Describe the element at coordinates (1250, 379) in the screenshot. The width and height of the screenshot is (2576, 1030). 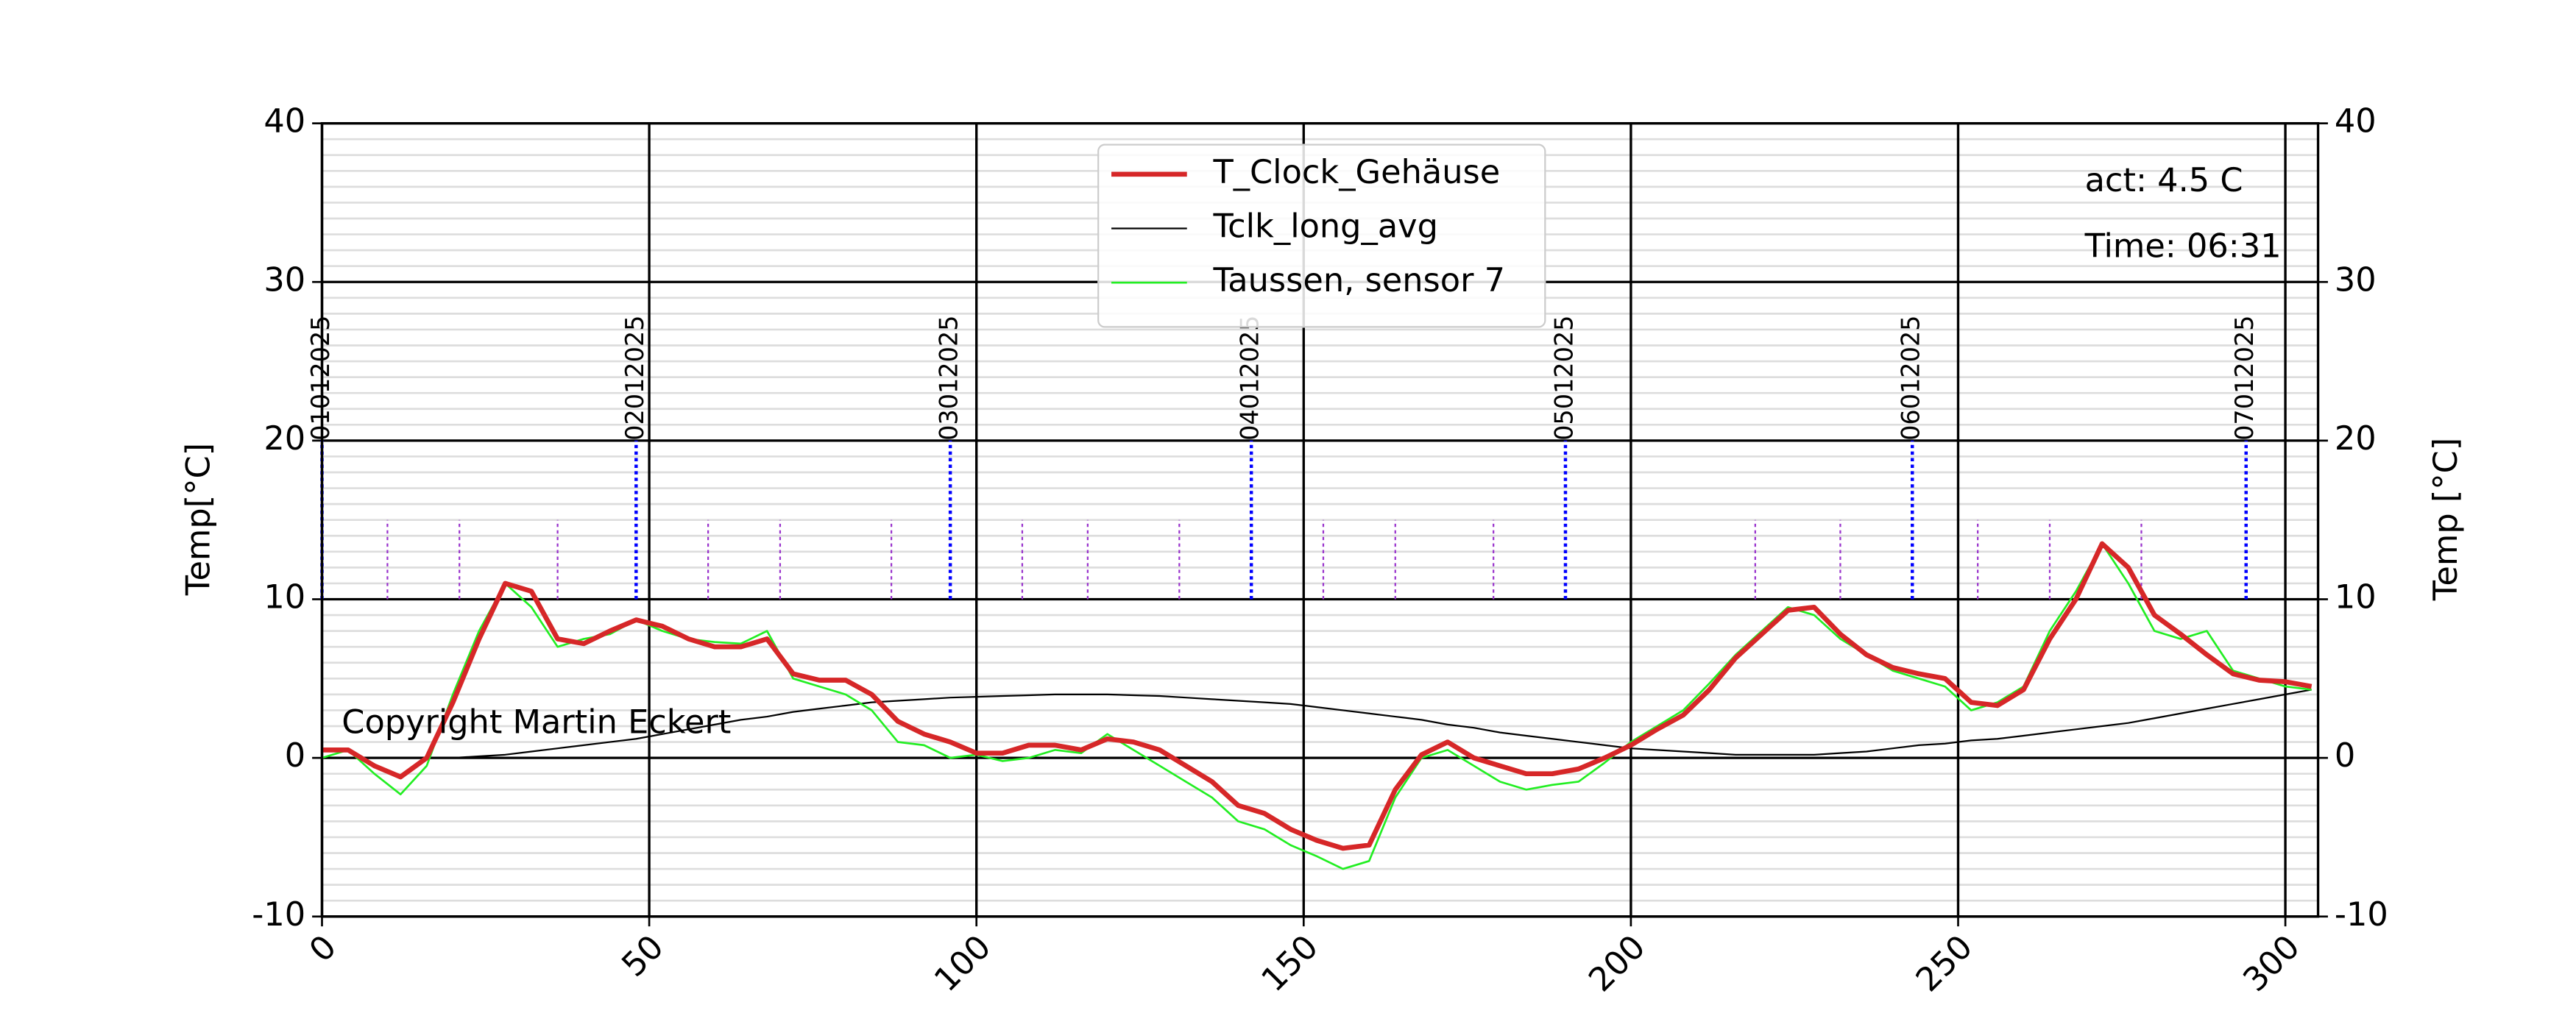
I see `day-marker-label: 04012025` at that location.